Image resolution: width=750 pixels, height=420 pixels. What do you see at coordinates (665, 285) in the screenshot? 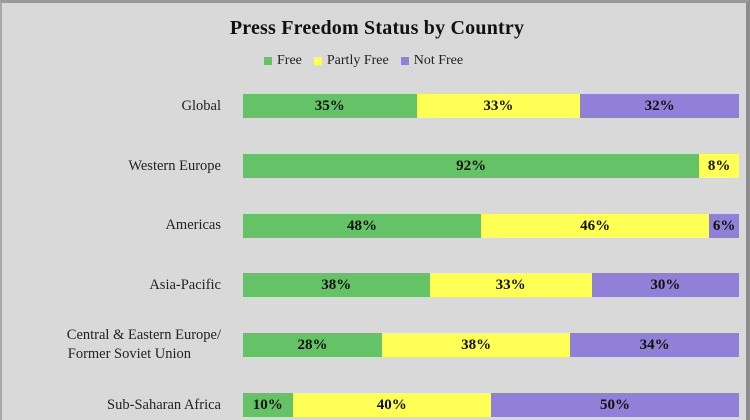
I see `bar-segment-not-free: 30%` at bounding box center [665, 285].